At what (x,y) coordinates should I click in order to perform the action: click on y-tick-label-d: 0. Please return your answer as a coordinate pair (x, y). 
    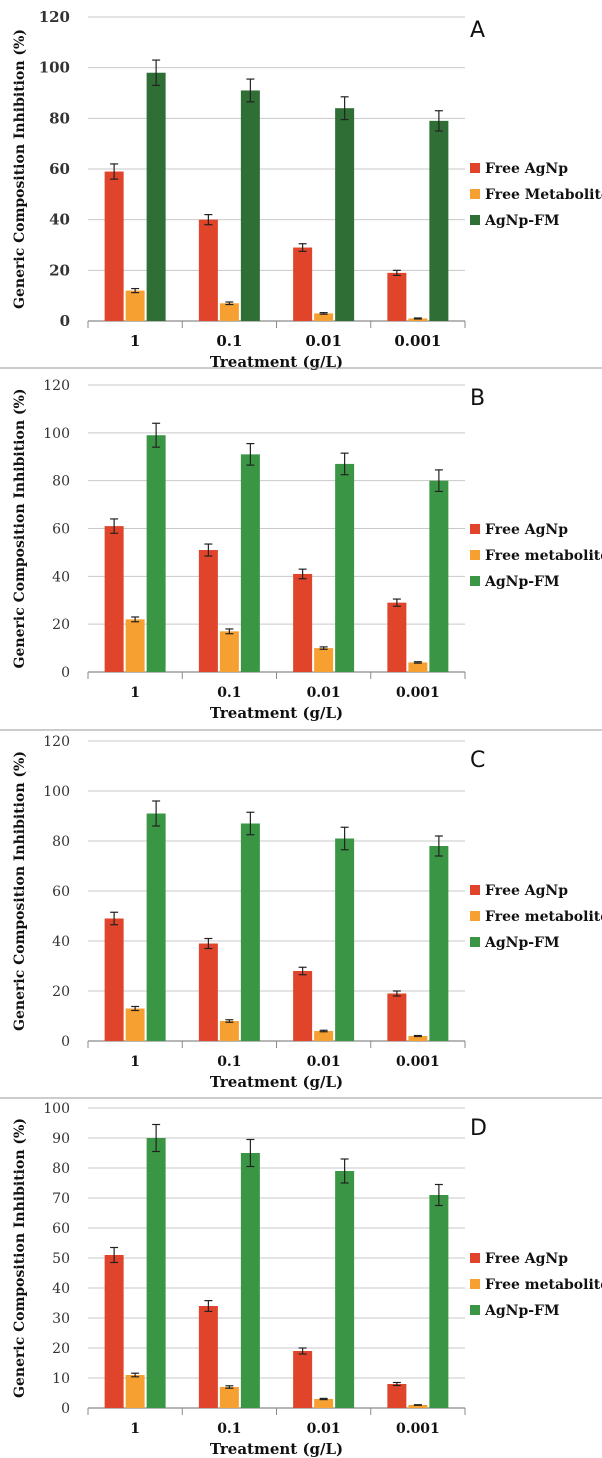
    Looking at the image, I should click on (65, 1409).